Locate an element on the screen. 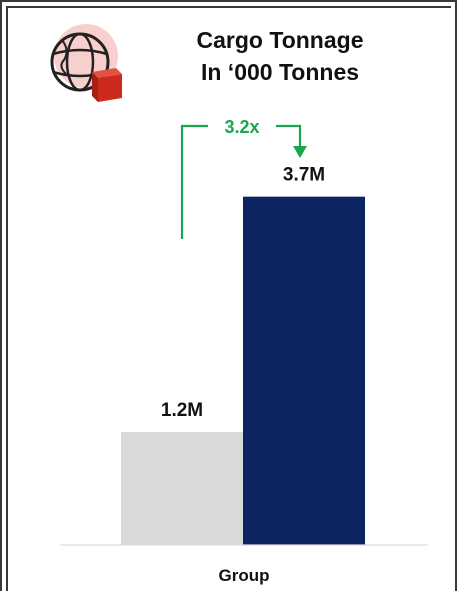  growth-multiplier-label: 3.2x is located at coordinates (241, 127).